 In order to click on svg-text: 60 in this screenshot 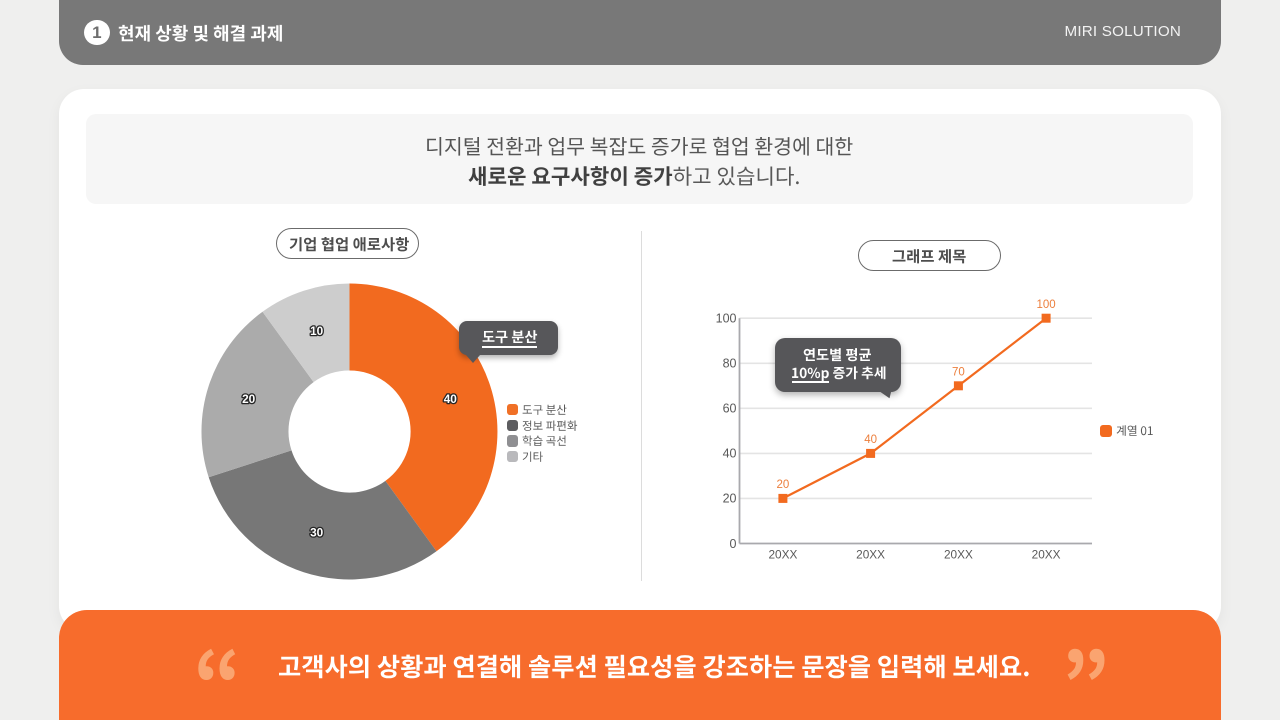, I will do `click(730, 409)`.